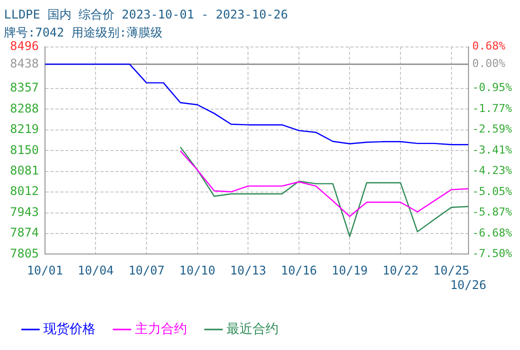 Image resolution: width=520 pixels, height=350 pixels. What do you see at coordinates (24, 108) in the screenshot?
I see `y-tick-label: 8288` at bounding box center [24, 108].